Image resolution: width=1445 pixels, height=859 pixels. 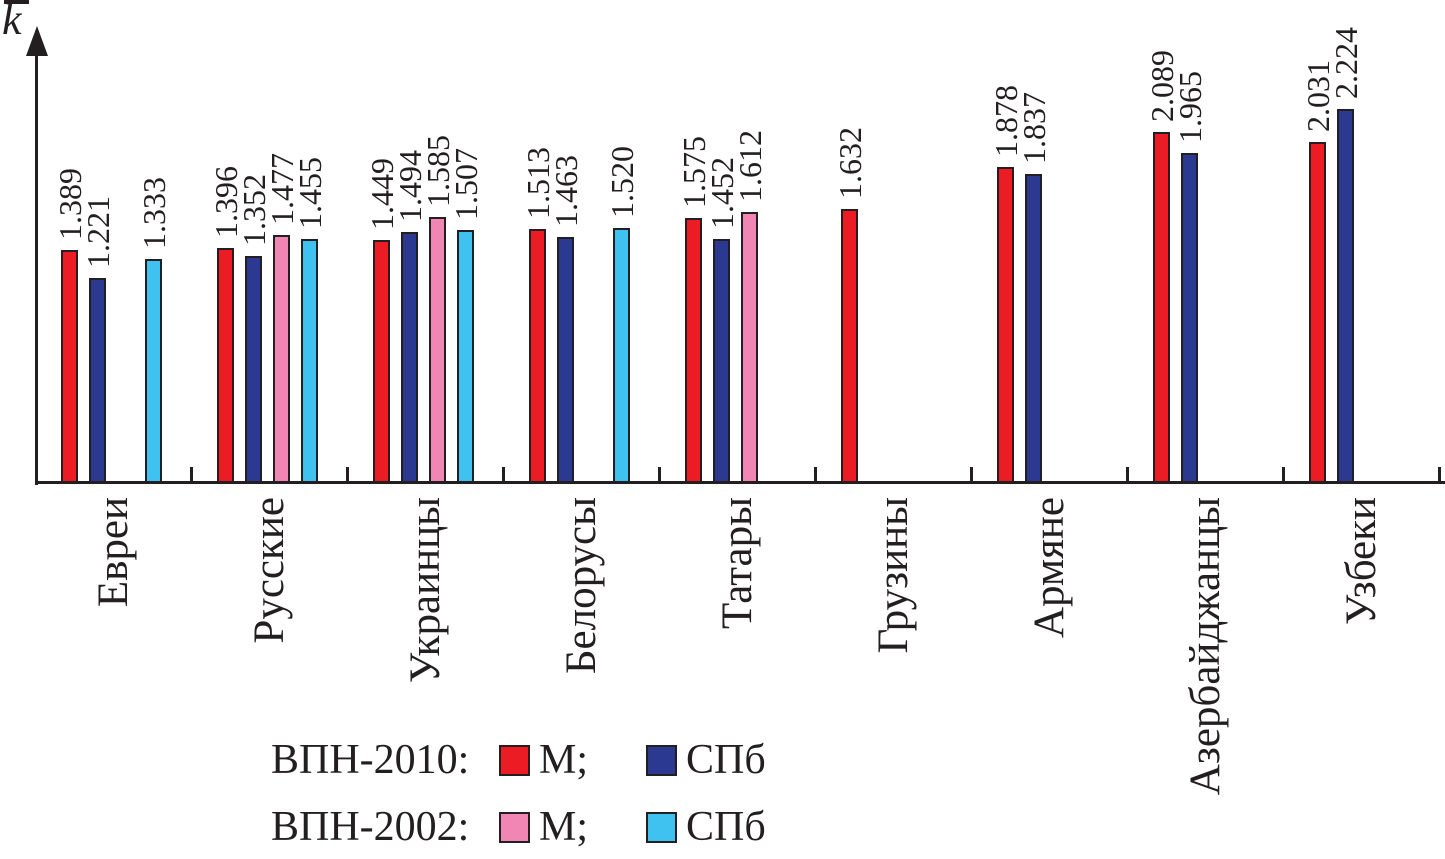 I want to click on legend-swatch-2010-moscow, so click(x=514, y=760).